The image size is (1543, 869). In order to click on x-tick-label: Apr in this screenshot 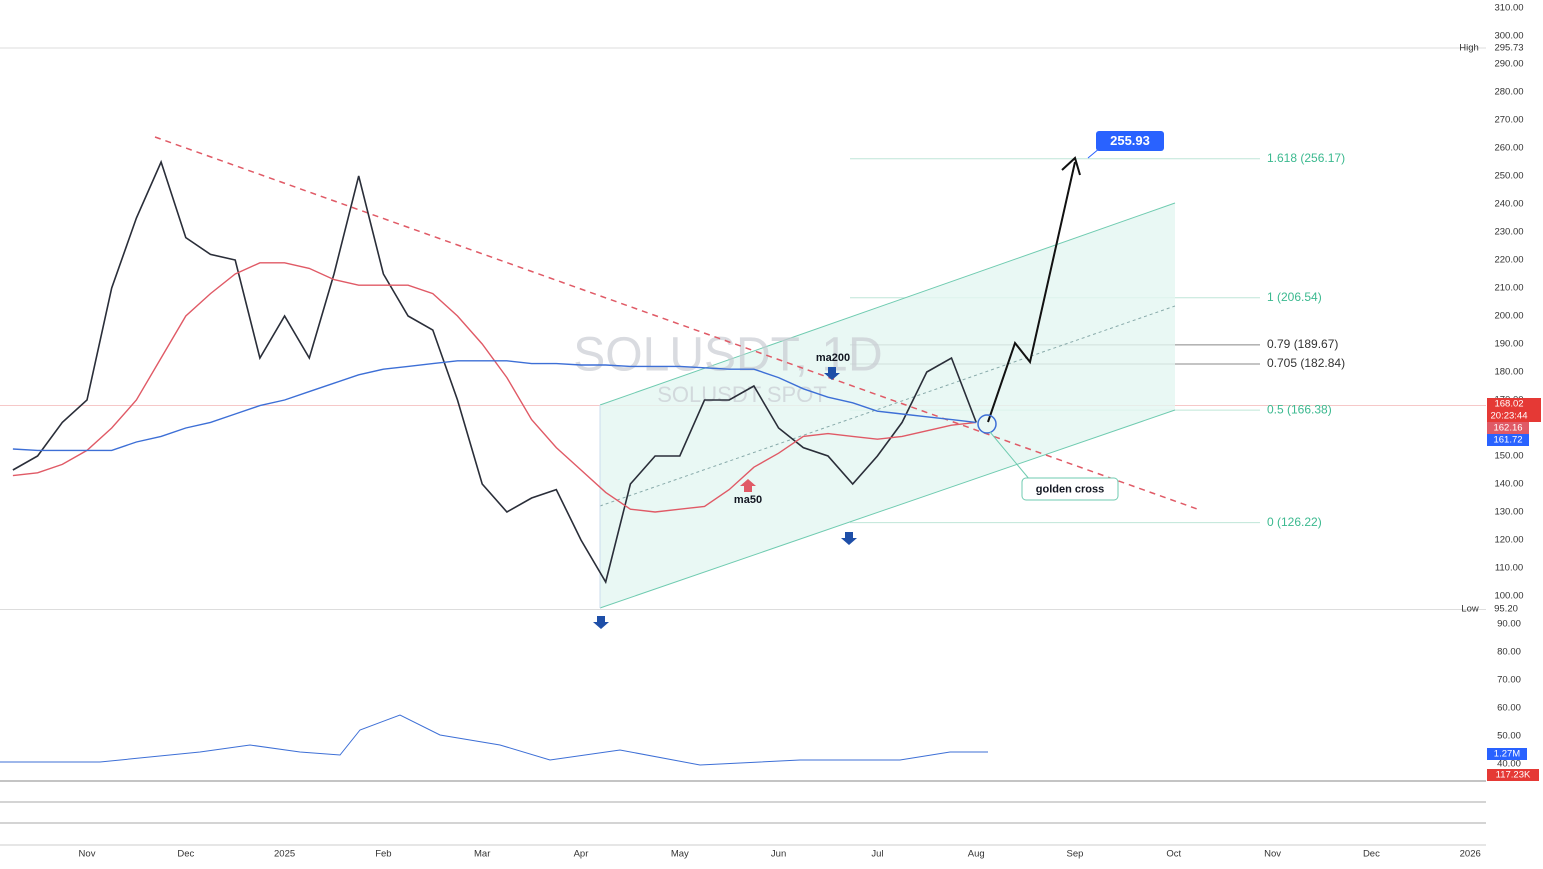, I will do `click(581, 854)`.